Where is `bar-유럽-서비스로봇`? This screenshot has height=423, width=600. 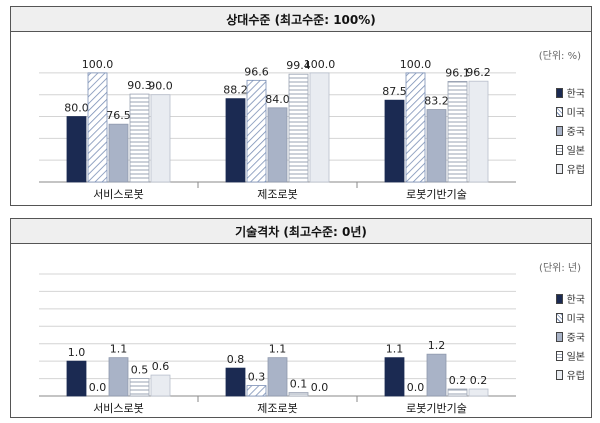 bar-유럽-서비스로봇 is located at coordinates (160, 138).